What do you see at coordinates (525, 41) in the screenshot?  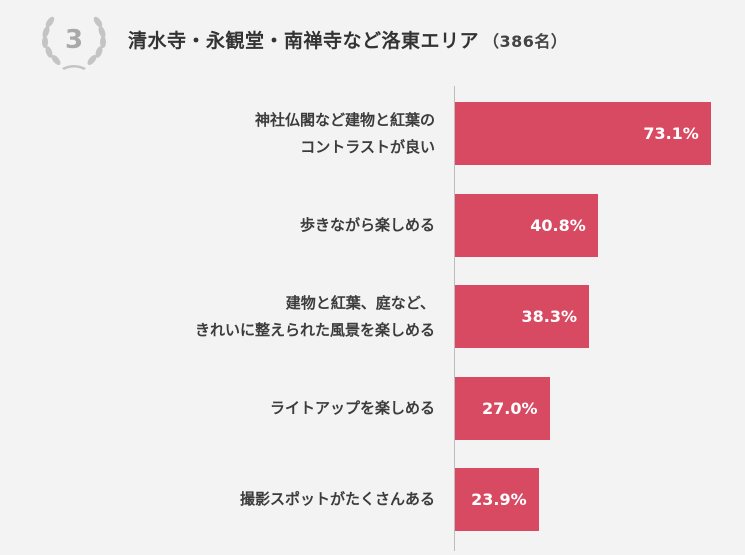 I see `respondent-count: （386名）` at bounding box center [525, 41].